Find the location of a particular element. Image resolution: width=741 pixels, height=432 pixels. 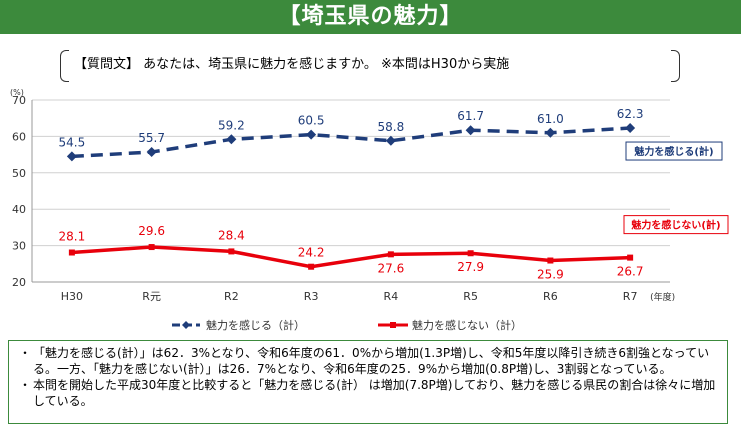

data-label: 61.0 is located at coordinates (550, 119).